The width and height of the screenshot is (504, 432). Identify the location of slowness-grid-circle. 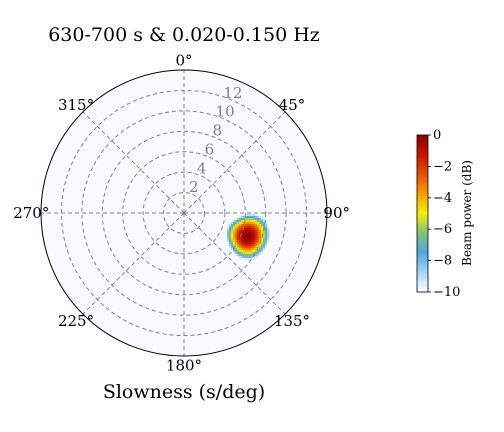
(184, 213).